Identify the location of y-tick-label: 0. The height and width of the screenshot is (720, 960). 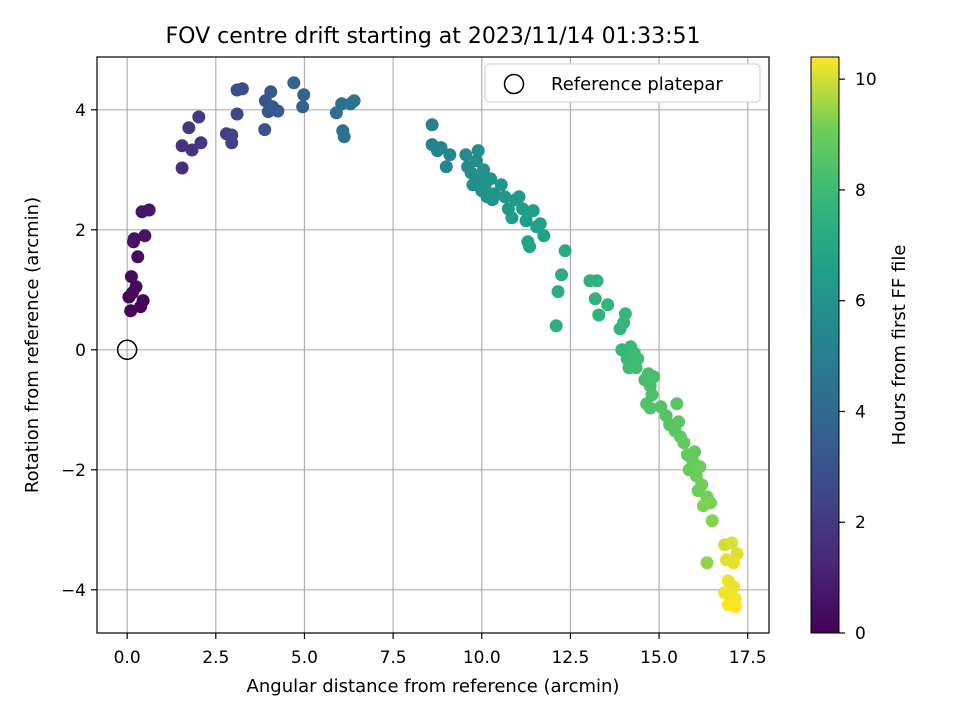
(80, 351).